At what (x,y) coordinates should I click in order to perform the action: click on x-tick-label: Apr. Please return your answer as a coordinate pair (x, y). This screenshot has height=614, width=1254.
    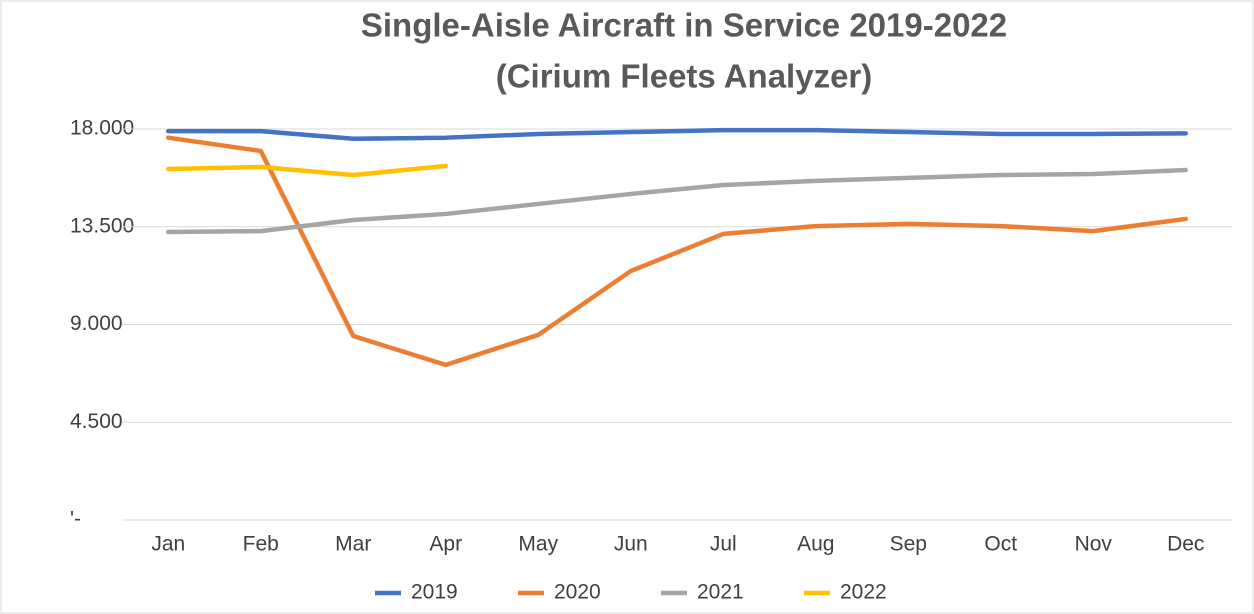
    Looking at the image, I should click on (445, 544).